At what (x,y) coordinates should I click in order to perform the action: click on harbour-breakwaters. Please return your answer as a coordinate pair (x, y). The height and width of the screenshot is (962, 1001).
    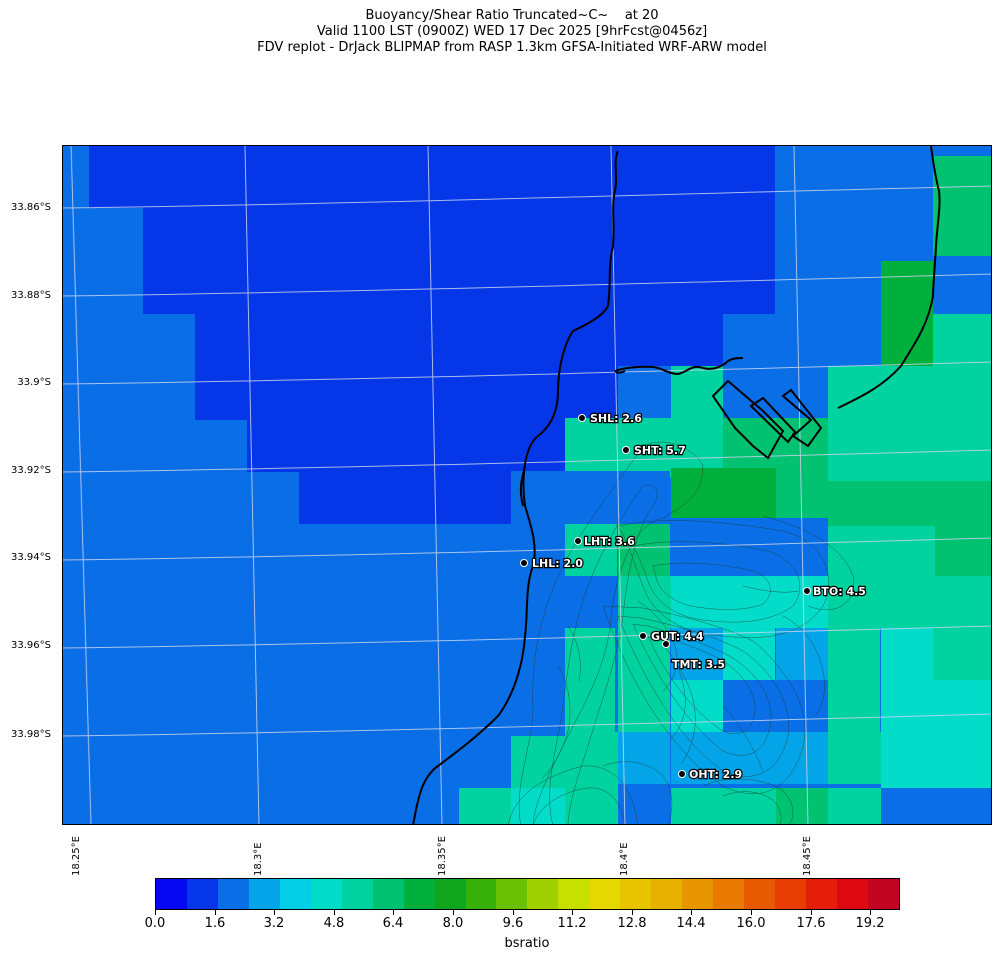
    Looking at the image, I should click on (767, 419).